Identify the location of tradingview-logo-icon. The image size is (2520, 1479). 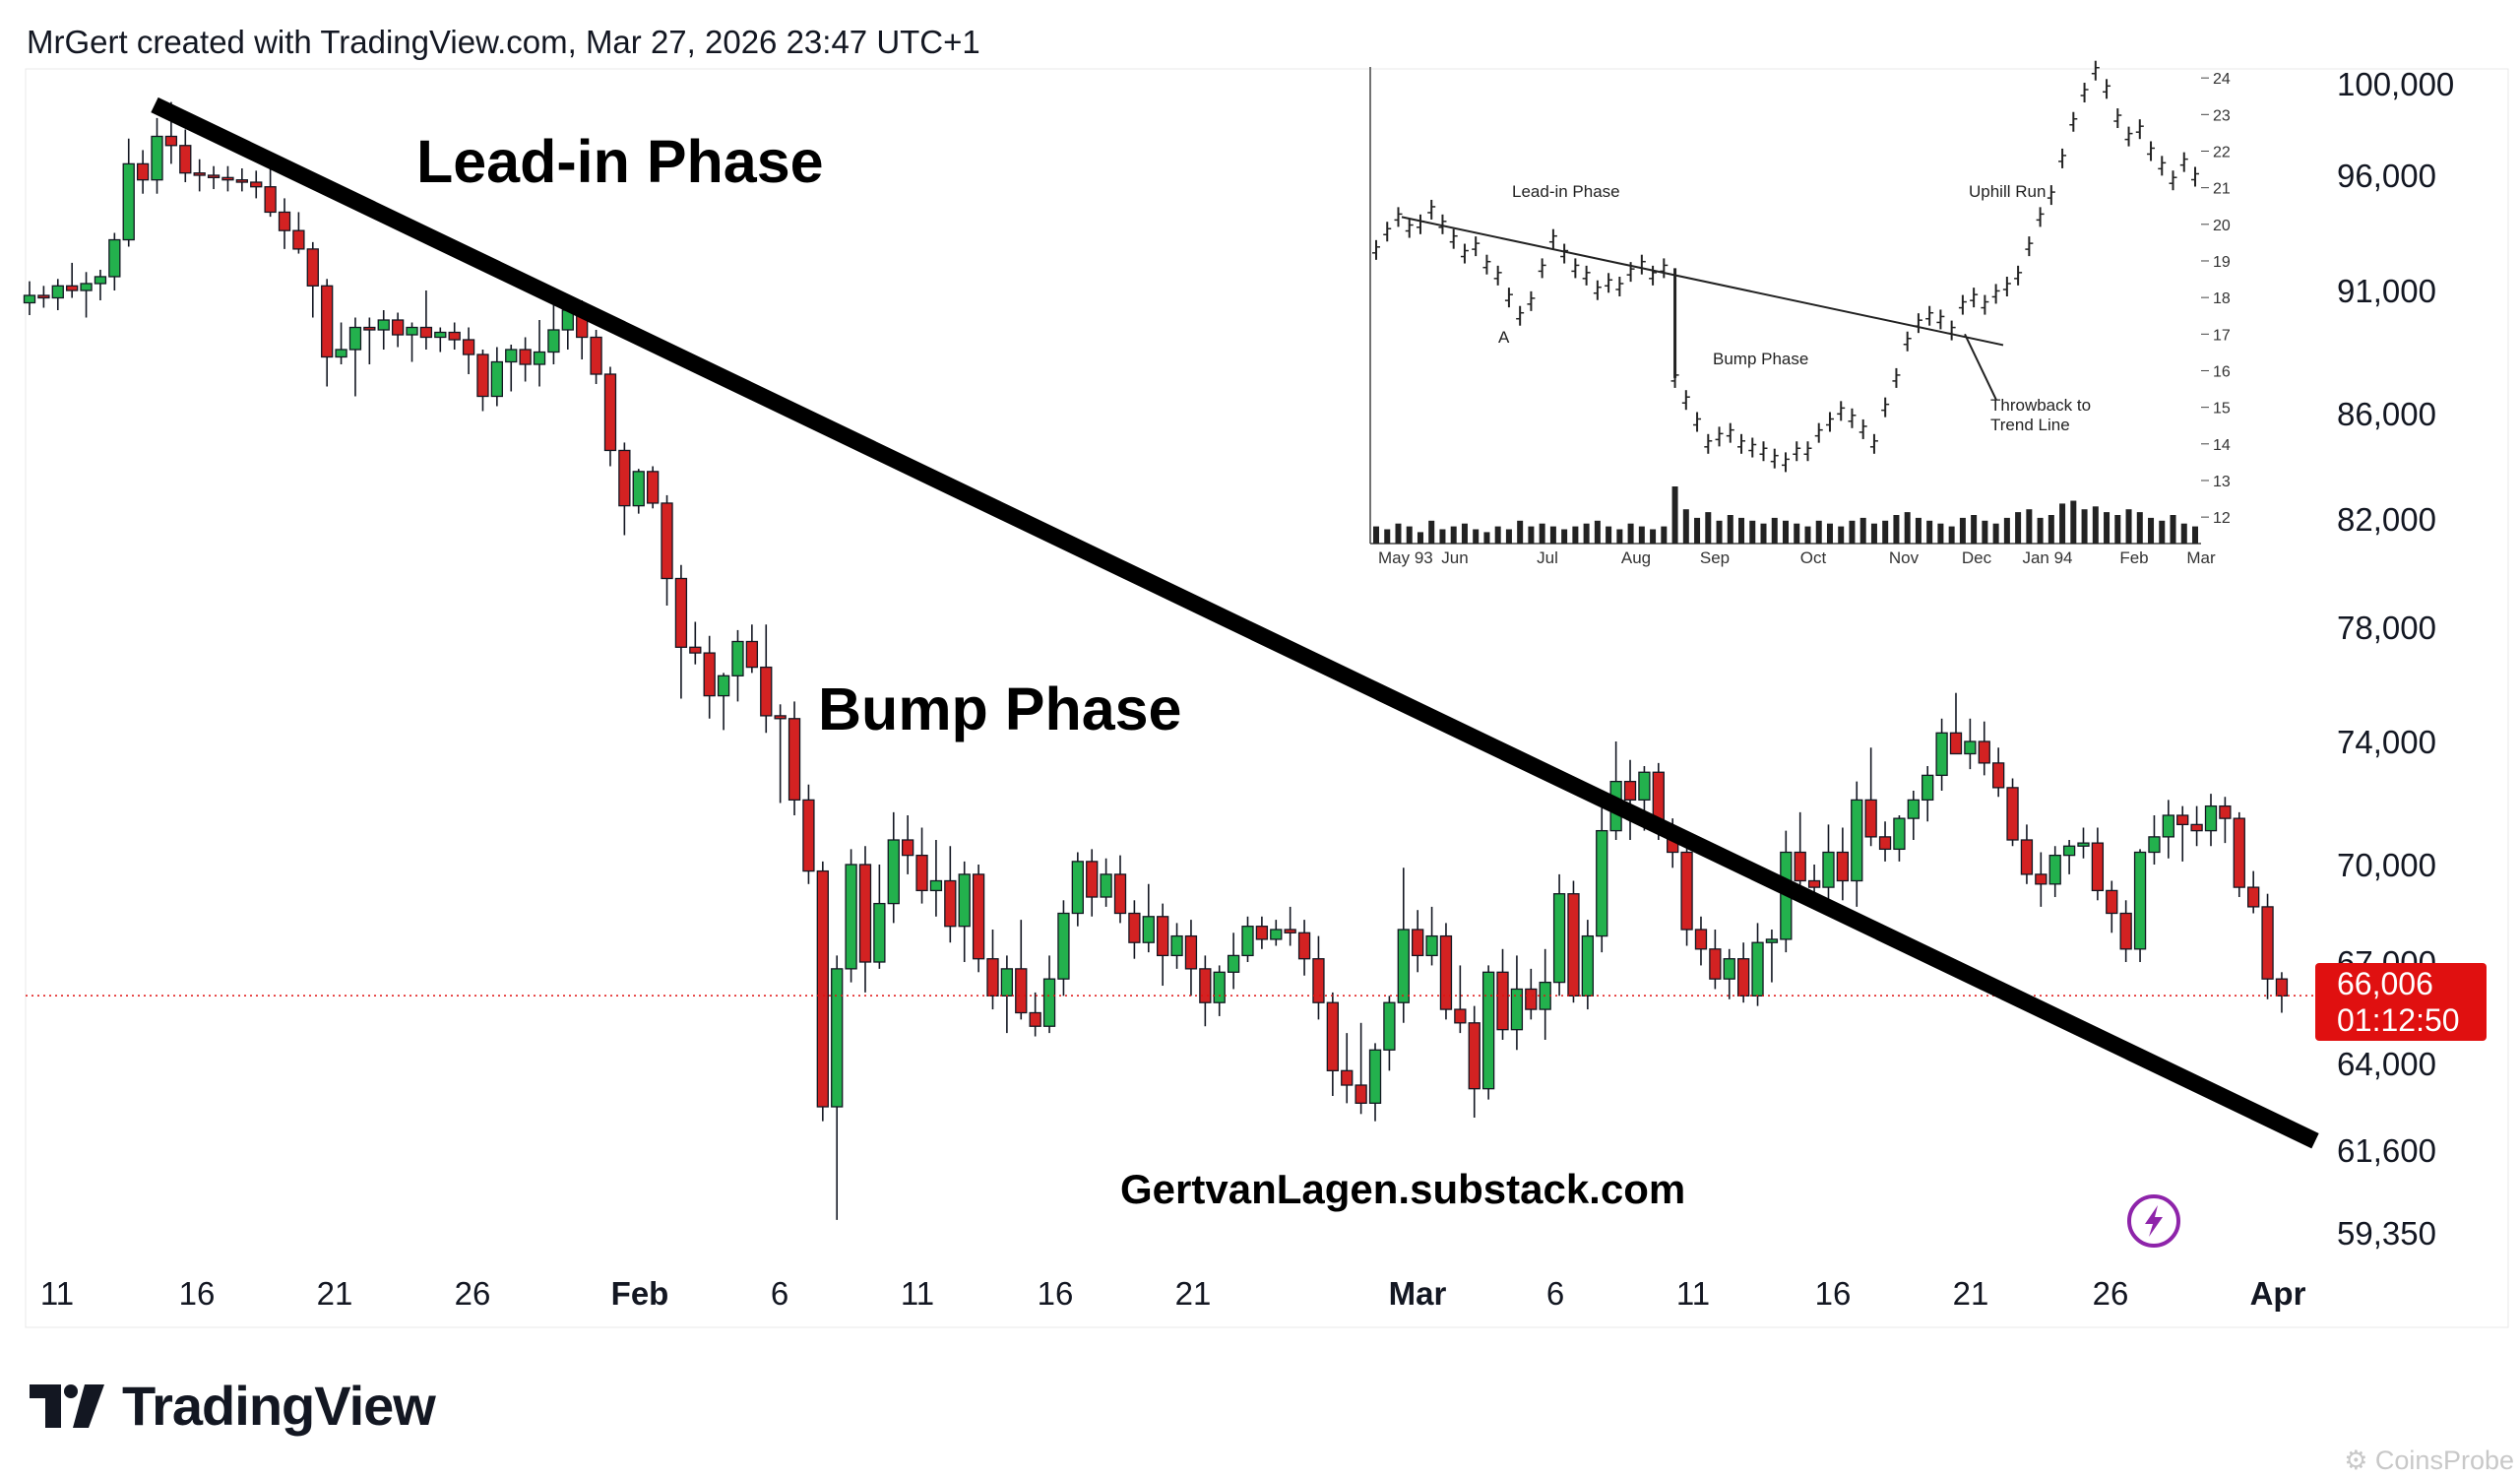
(67, 1405).